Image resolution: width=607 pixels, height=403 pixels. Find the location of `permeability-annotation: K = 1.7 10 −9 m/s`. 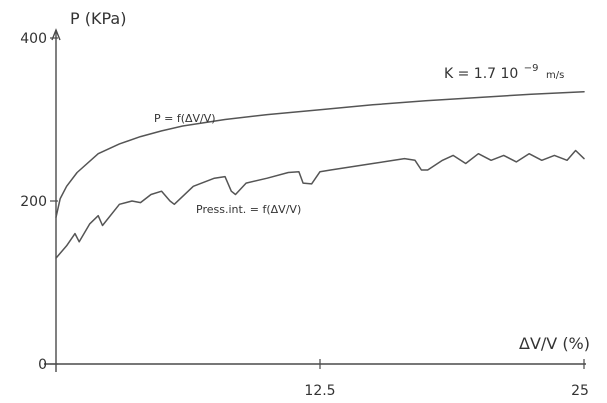

permeability-annotation: K = 1.7 10 −9 m/s is located at coordinates (504, 70).